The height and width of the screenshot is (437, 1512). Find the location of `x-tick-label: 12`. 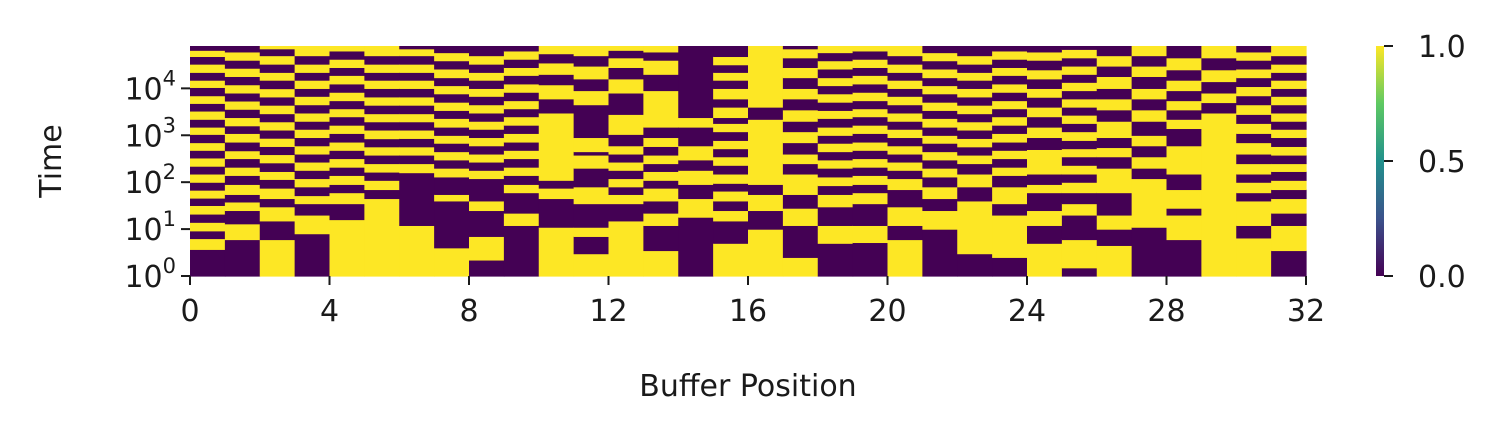

x-tick-label: 12 is located at coordinates (608, 311).